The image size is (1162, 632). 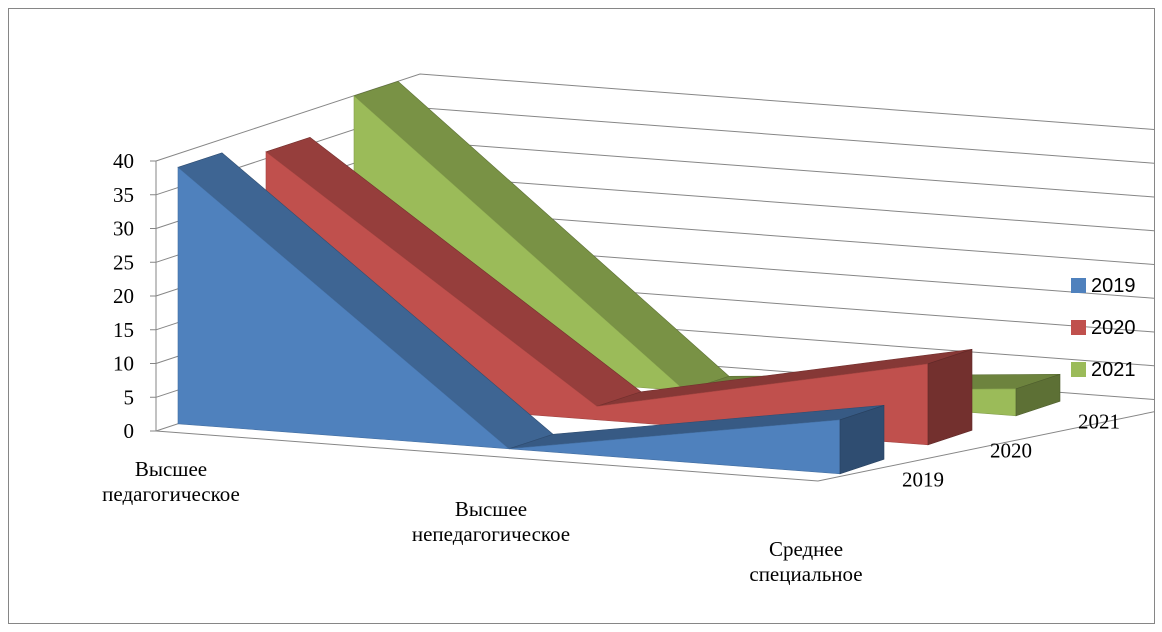 I want to click on legend: 2019 2020 2021, so click(x=1103, y=328).